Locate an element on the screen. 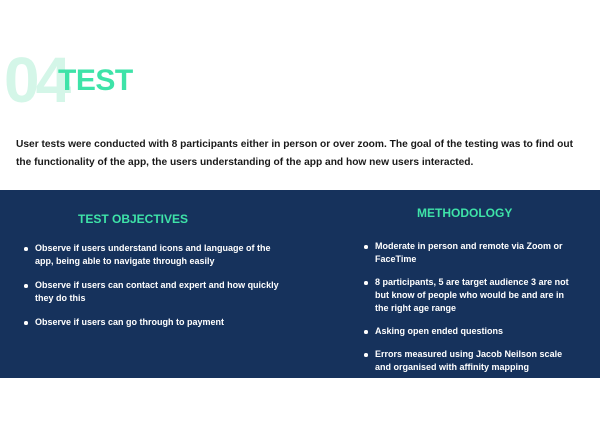 Image resolution: width=600 pixels, height=424 pixels. methodology-item: Asking open ended questions is located at coordinates (467, 331).